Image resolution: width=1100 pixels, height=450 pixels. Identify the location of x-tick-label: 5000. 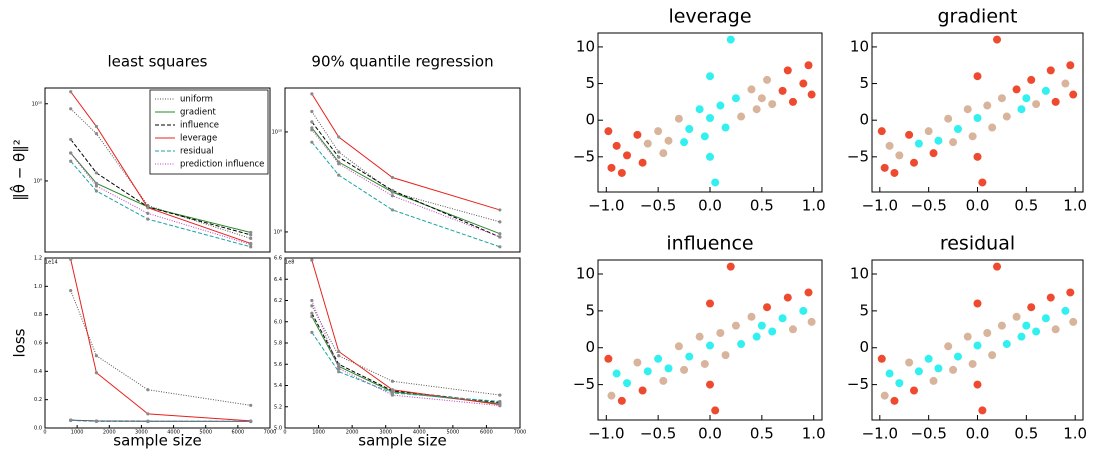
(452, 433).